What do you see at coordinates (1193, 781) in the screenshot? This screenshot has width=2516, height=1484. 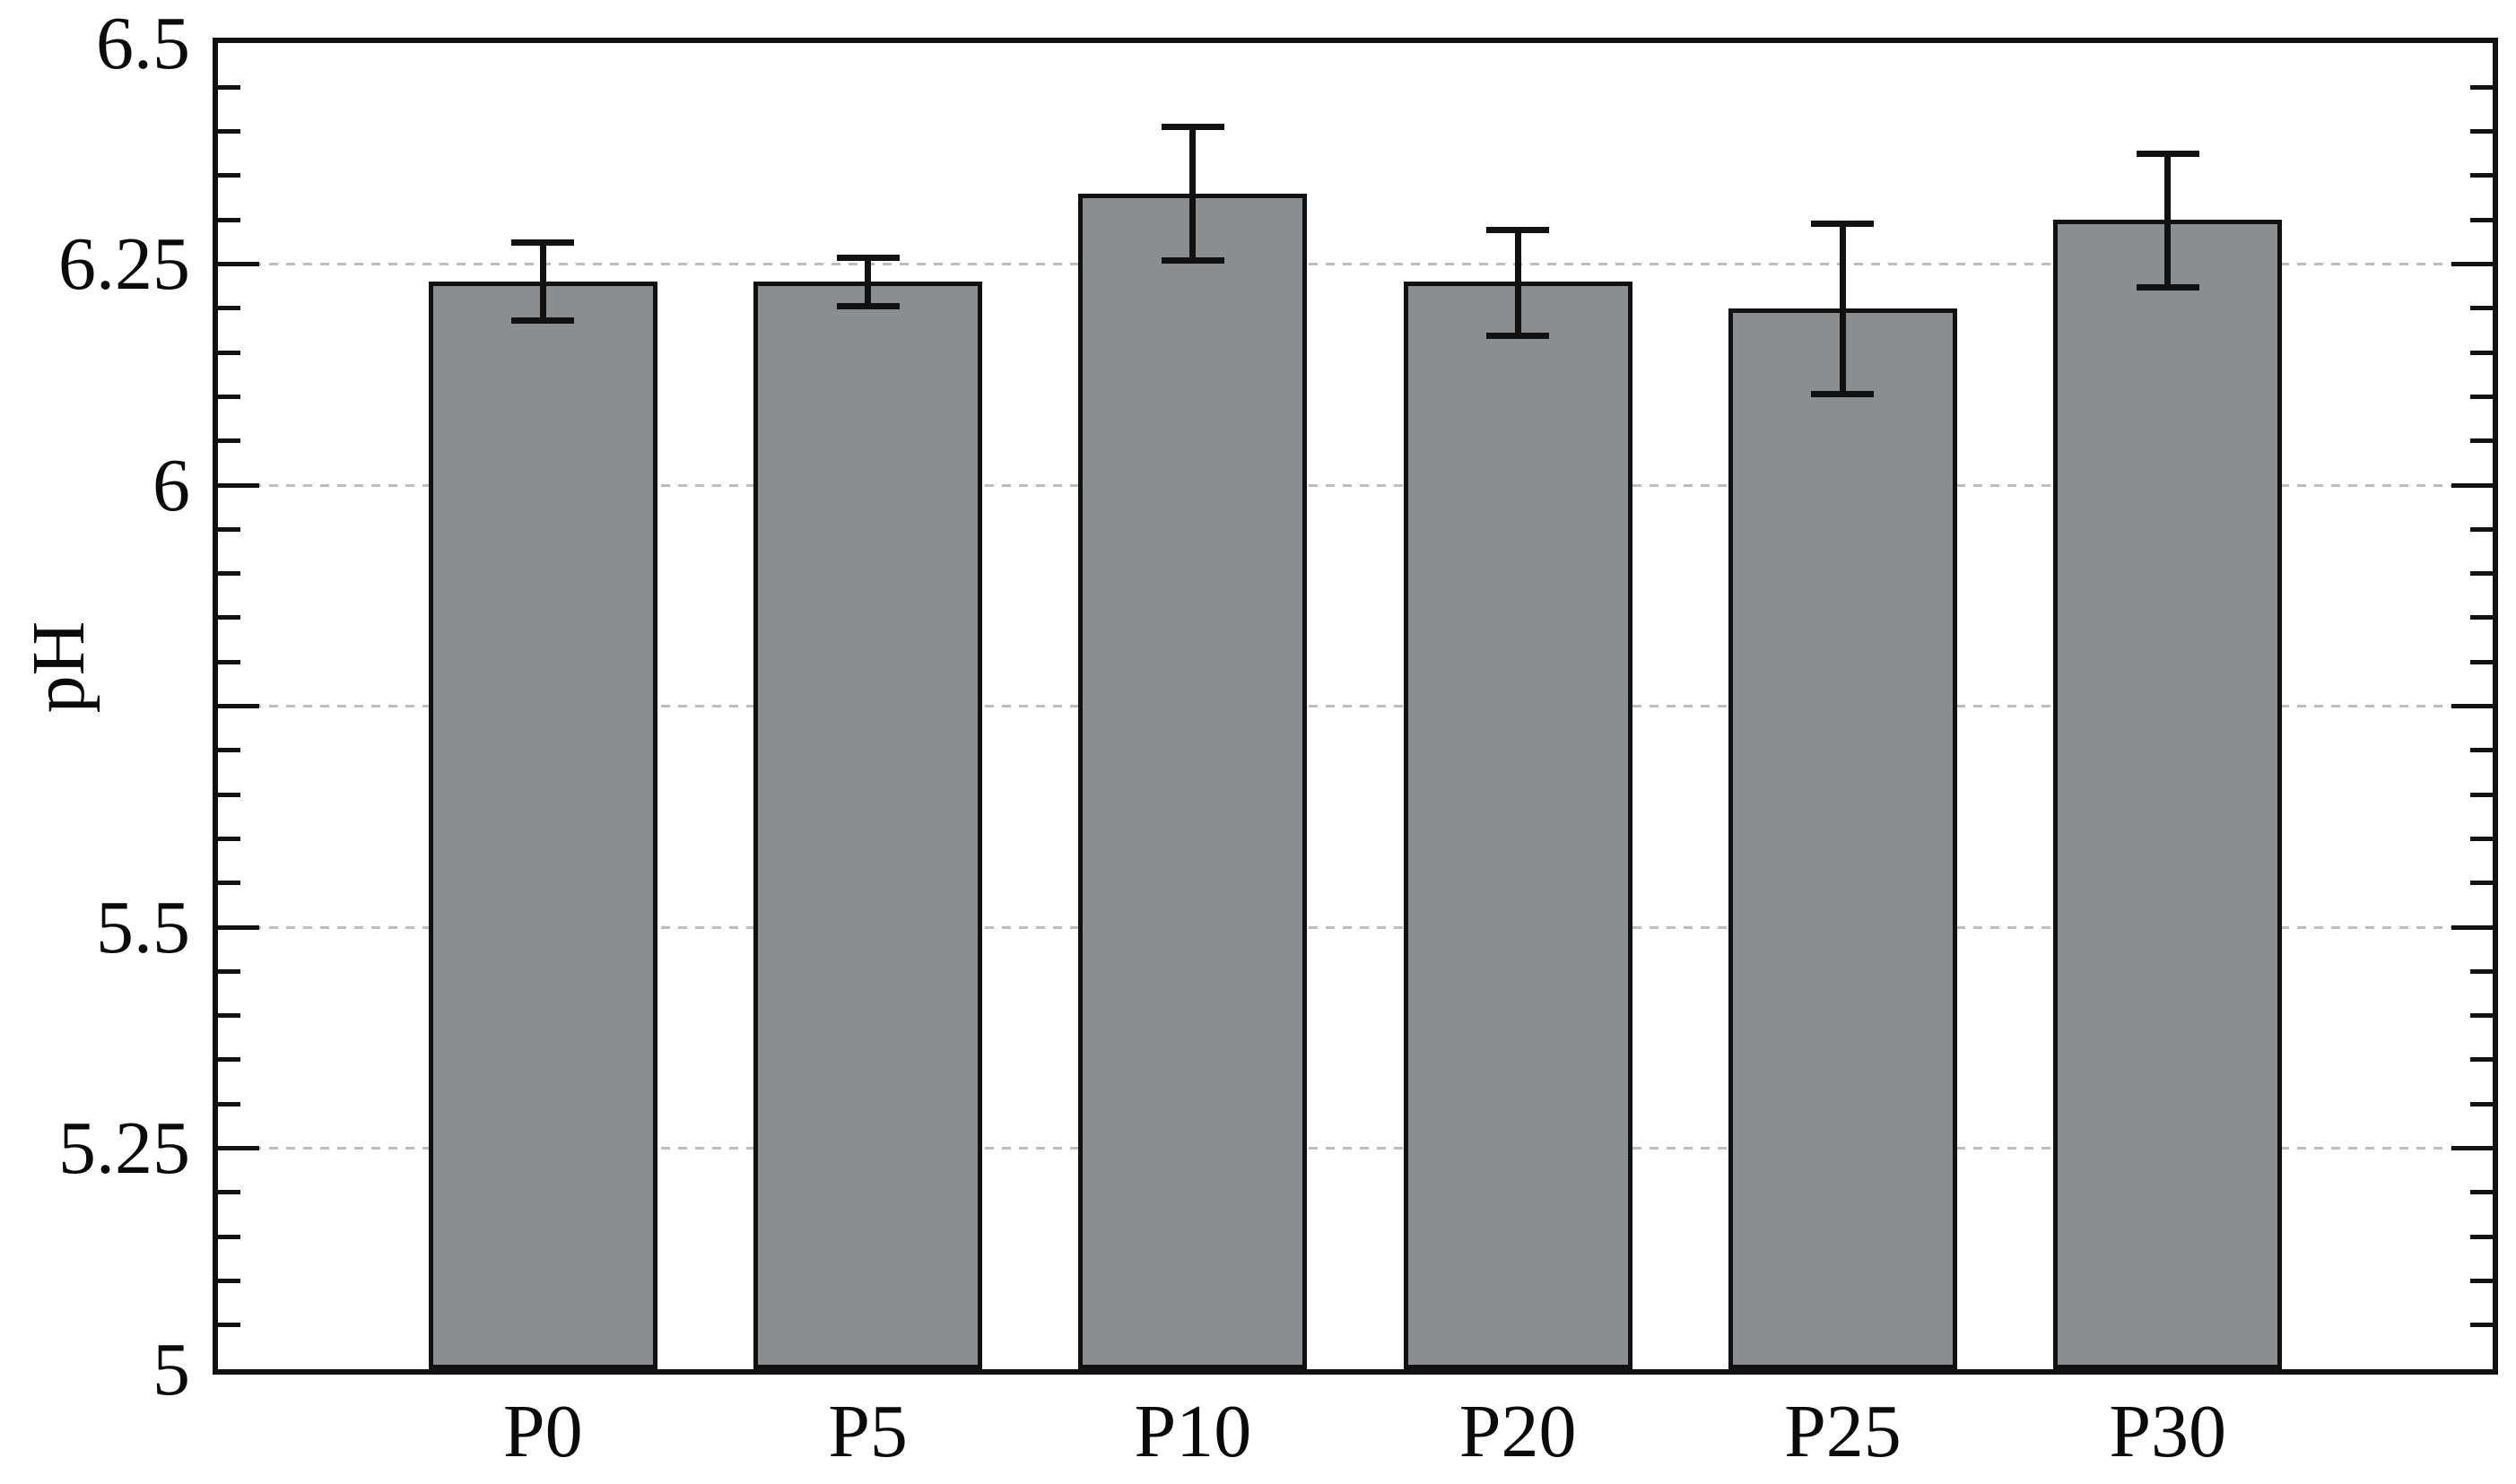 I see `bar-P10` at bounding box center [1193, 781].